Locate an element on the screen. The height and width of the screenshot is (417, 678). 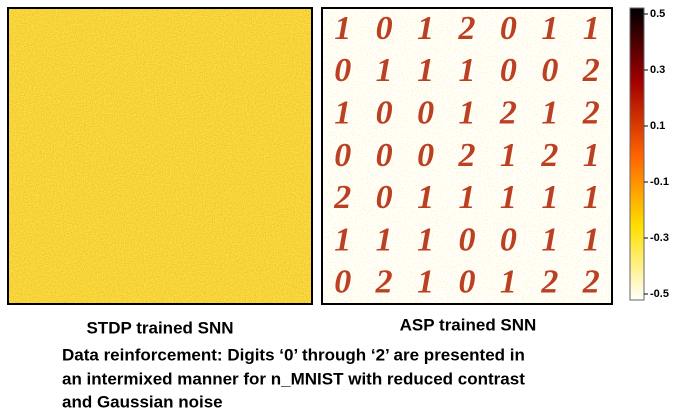
colorbar-tick-label: -0.1 is located at coordinates (659, 182).